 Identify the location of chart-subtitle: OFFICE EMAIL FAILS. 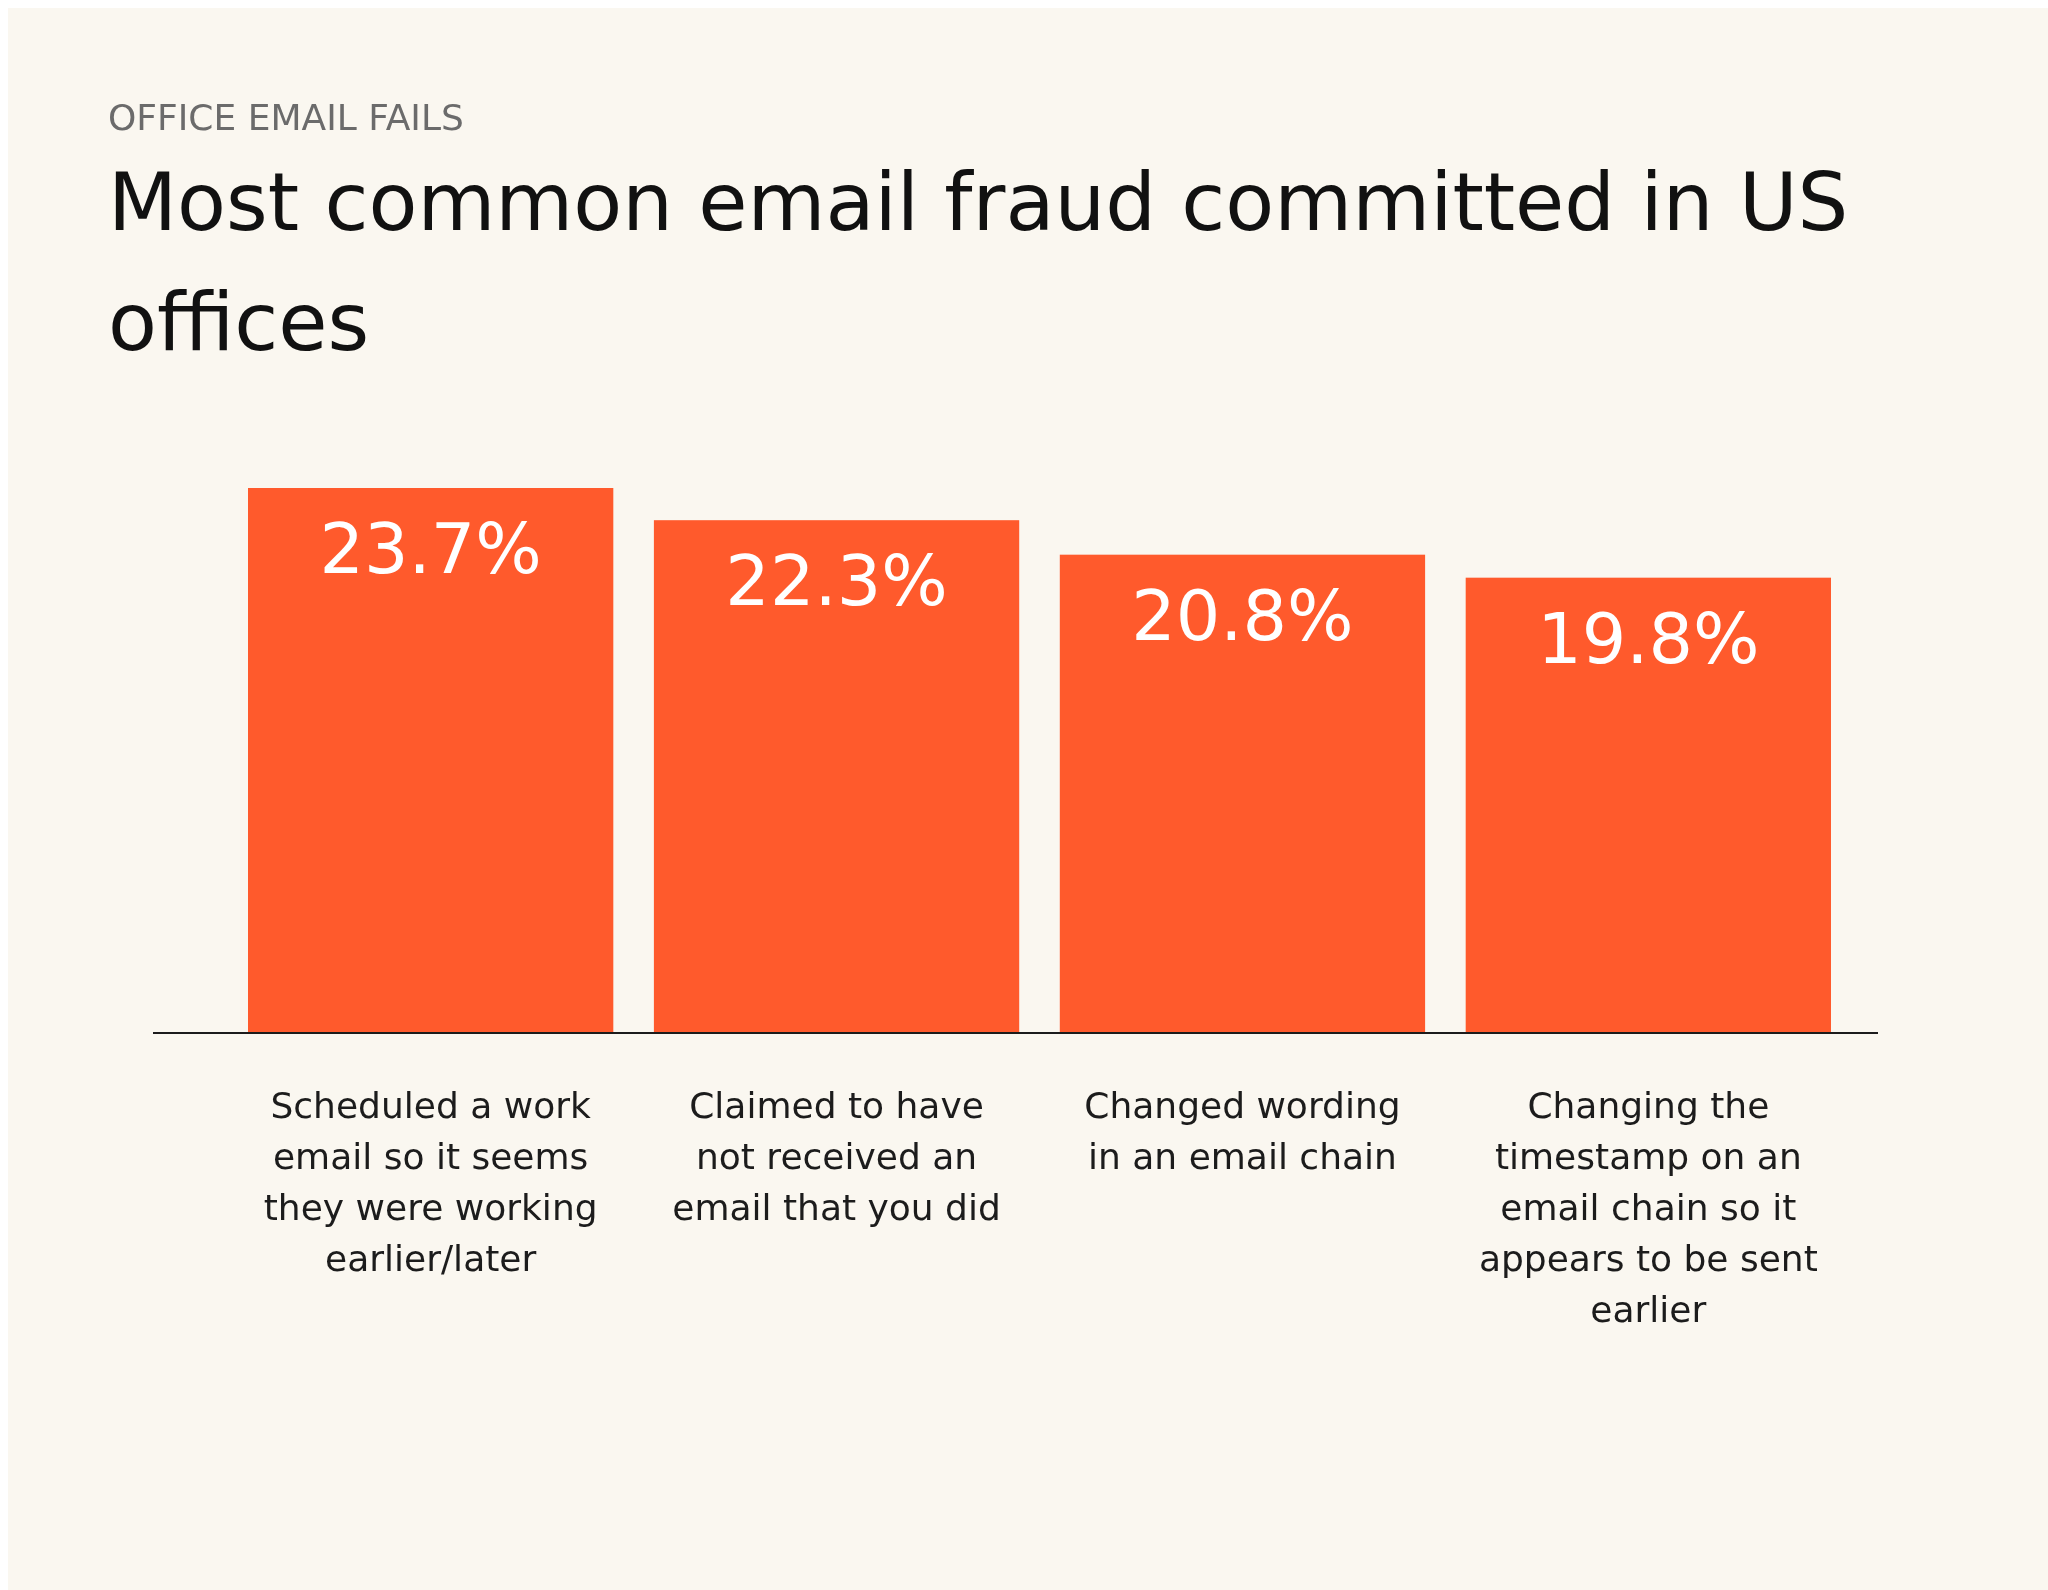
(286, 117).